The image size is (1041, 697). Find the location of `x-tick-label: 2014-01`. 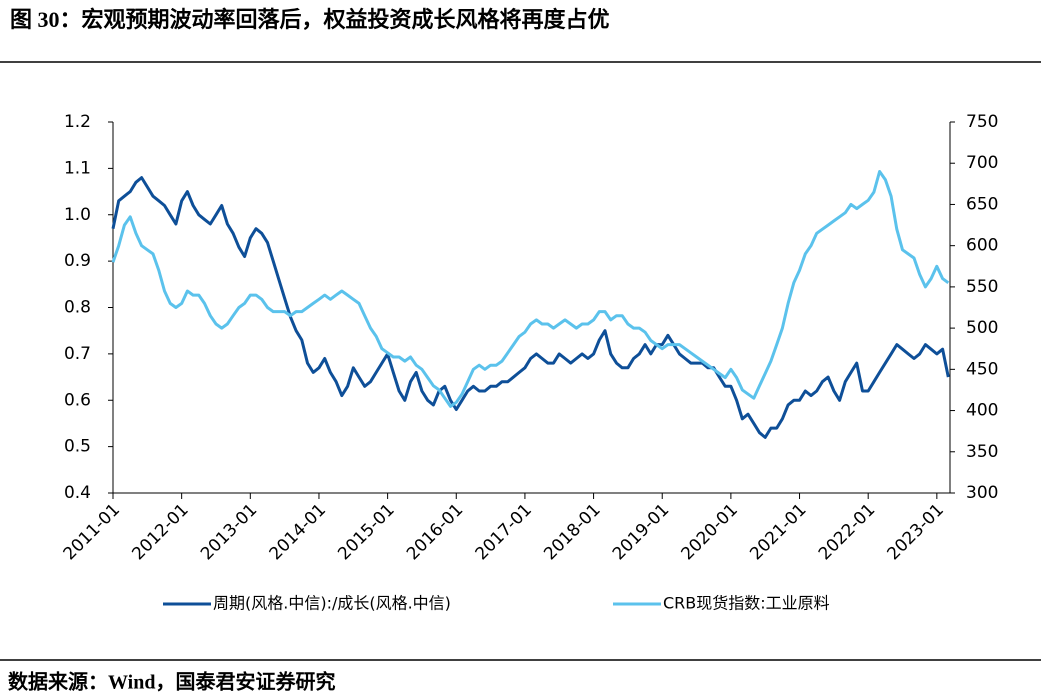

x-tick-label: 2014-01 is located at coordinates (298, 532).